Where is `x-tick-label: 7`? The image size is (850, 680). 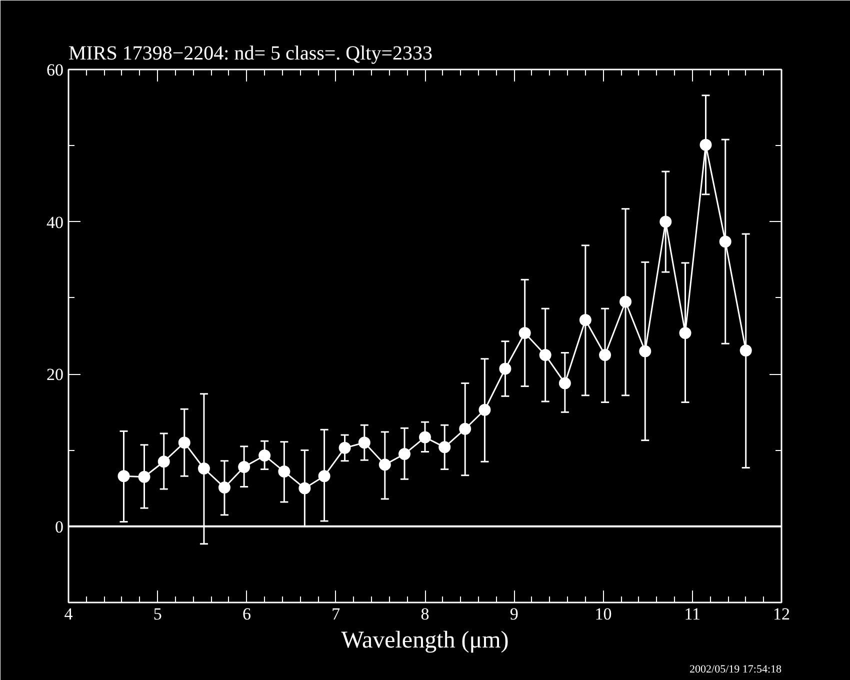
x-tick-label: 7 is located at coordinates (336, 614).